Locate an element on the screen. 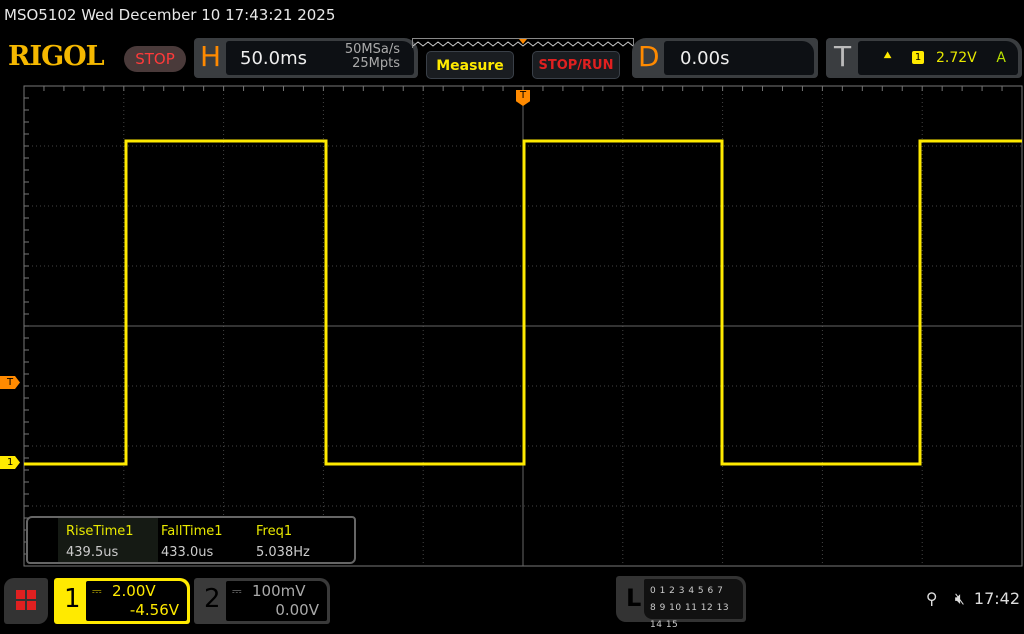 The height and width of the screenshot is (634, 1024). channel1-offset: -4.56V is located at coordinates (154, 610).